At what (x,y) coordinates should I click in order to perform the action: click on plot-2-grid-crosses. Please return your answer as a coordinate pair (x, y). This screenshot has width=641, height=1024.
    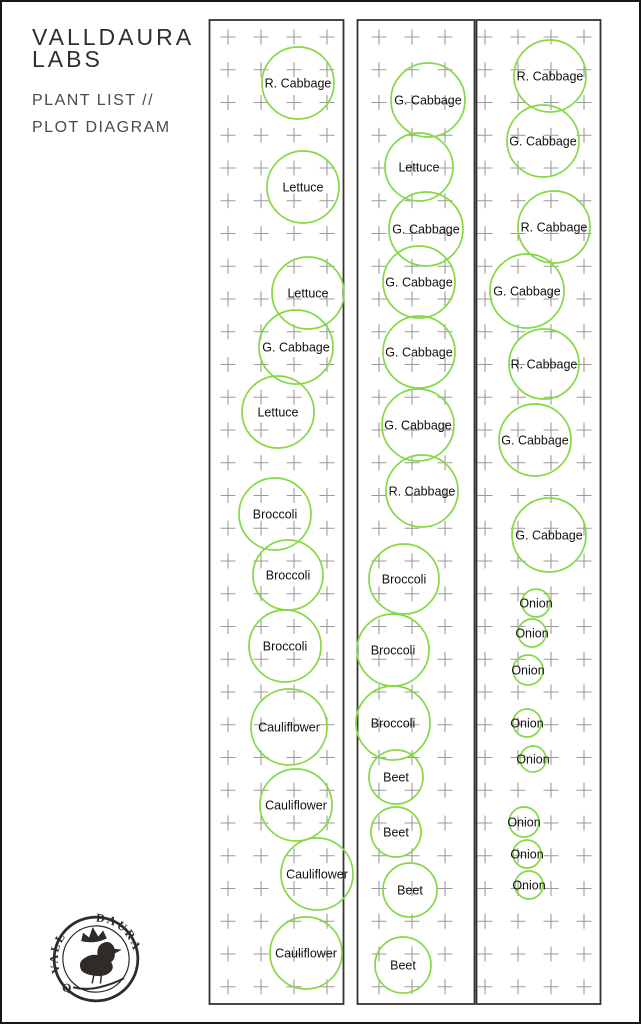
    Looking at the image, I should click on (412, 512).